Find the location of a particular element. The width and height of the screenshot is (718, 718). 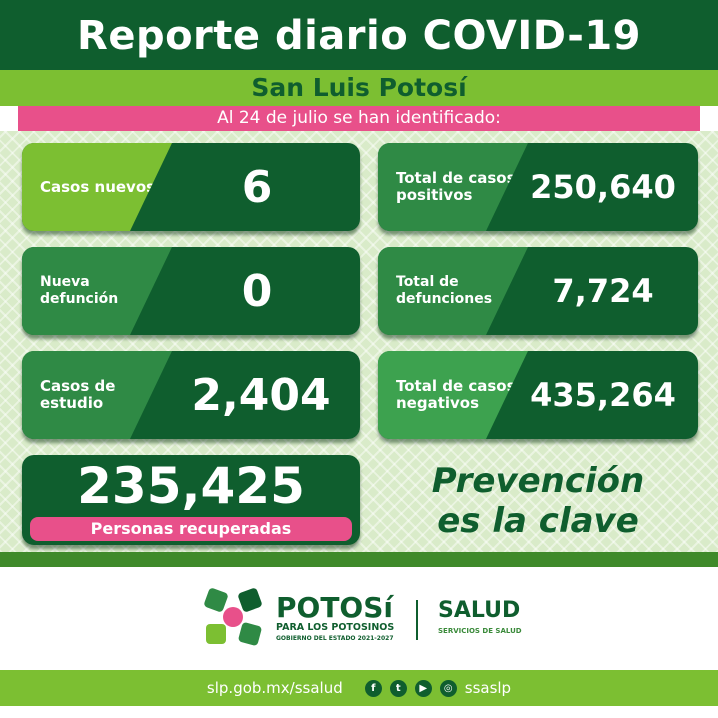

card-study-cases: Casos de estudio 2,404 is located at coordinates (191, 395).